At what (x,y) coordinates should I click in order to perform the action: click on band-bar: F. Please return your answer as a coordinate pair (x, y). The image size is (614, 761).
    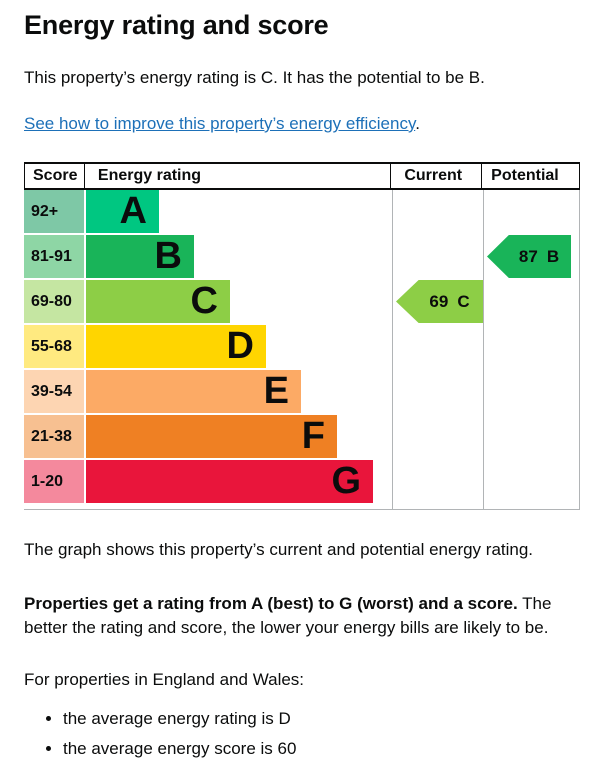
    Looking at the image, I should click on (211, 436).